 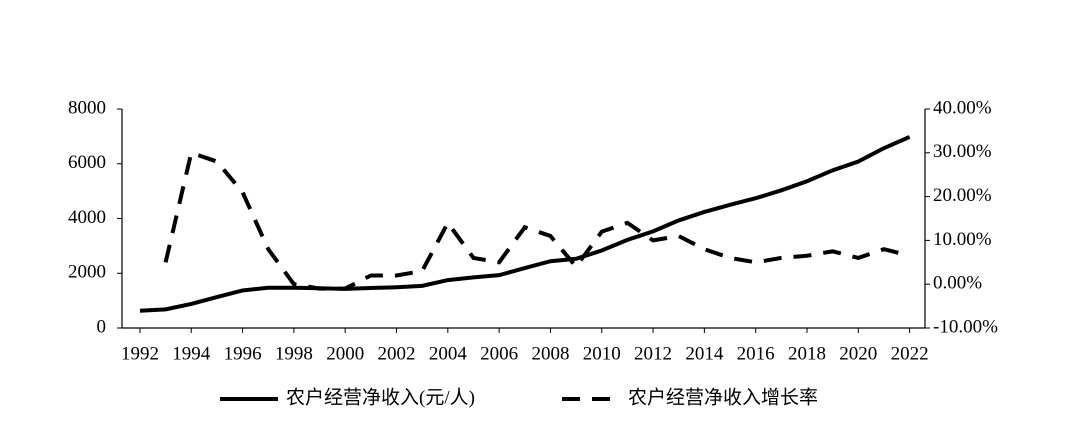 I want to click on y2-tick-label: 0.00%, so click(x=957, y=283).